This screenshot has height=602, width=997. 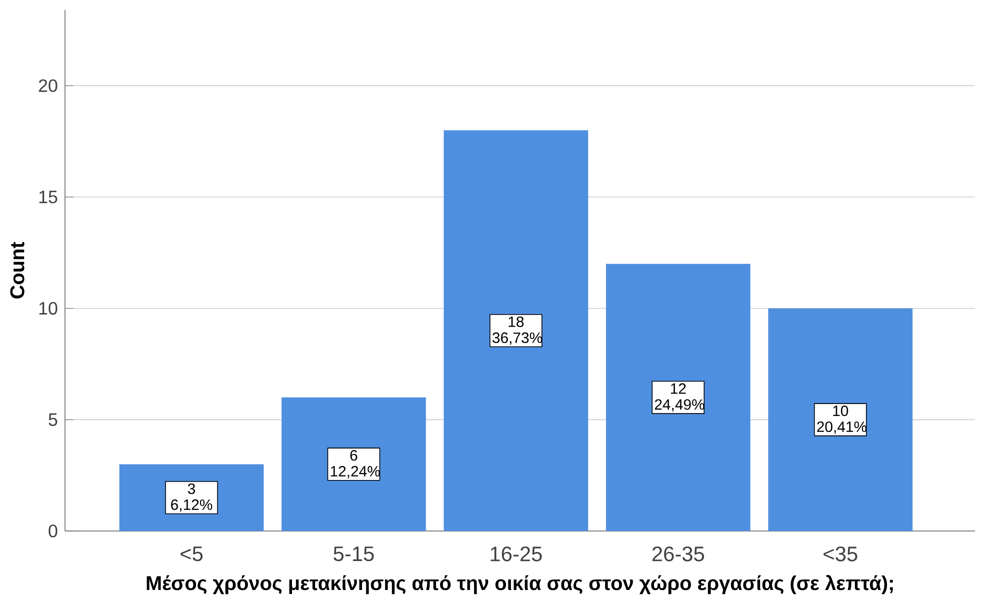 What do you see at coordinates (191, 554) in the screenshot?
I see `x-tick-label: <5` at bounding box center [191, 554].